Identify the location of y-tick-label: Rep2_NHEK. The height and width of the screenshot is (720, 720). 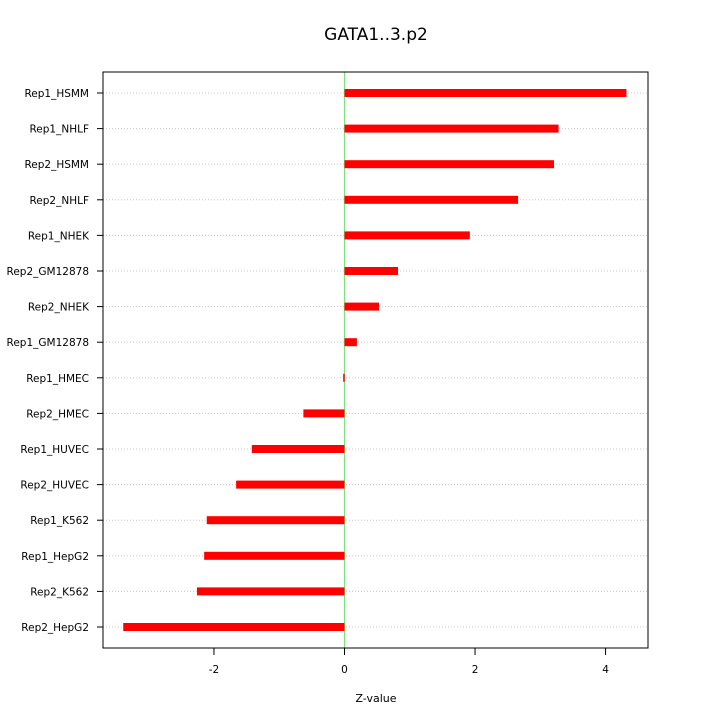
(59, 308).